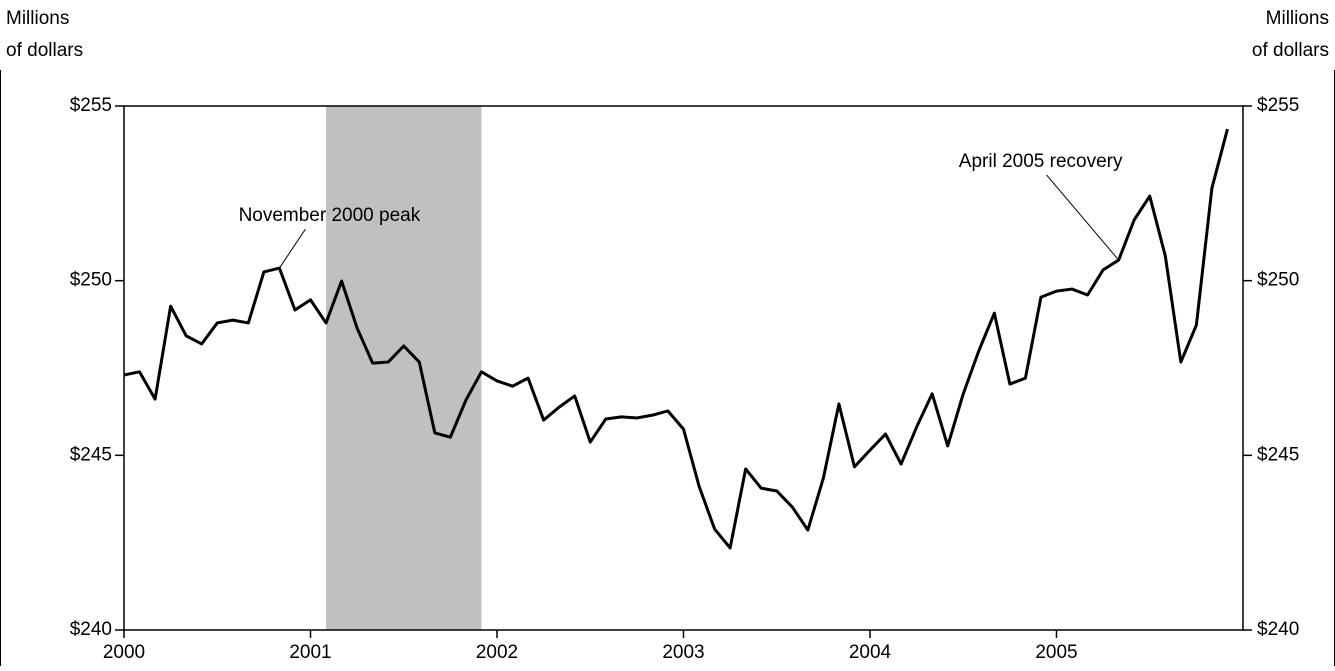  What do you see at coordinates (91, 454) in the screenshot?
I see `y-tick-label: $245` at bounding box center [91, 454].